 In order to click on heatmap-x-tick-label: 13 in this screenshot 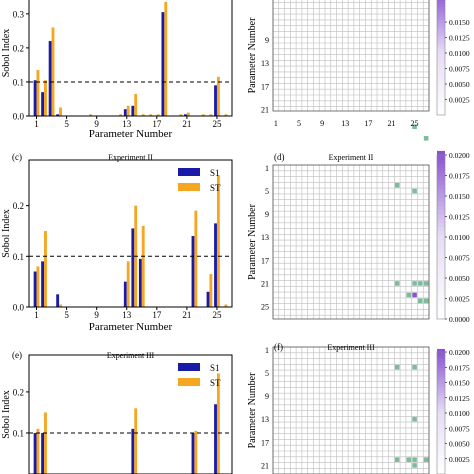, I will do `click(345, 123)`.